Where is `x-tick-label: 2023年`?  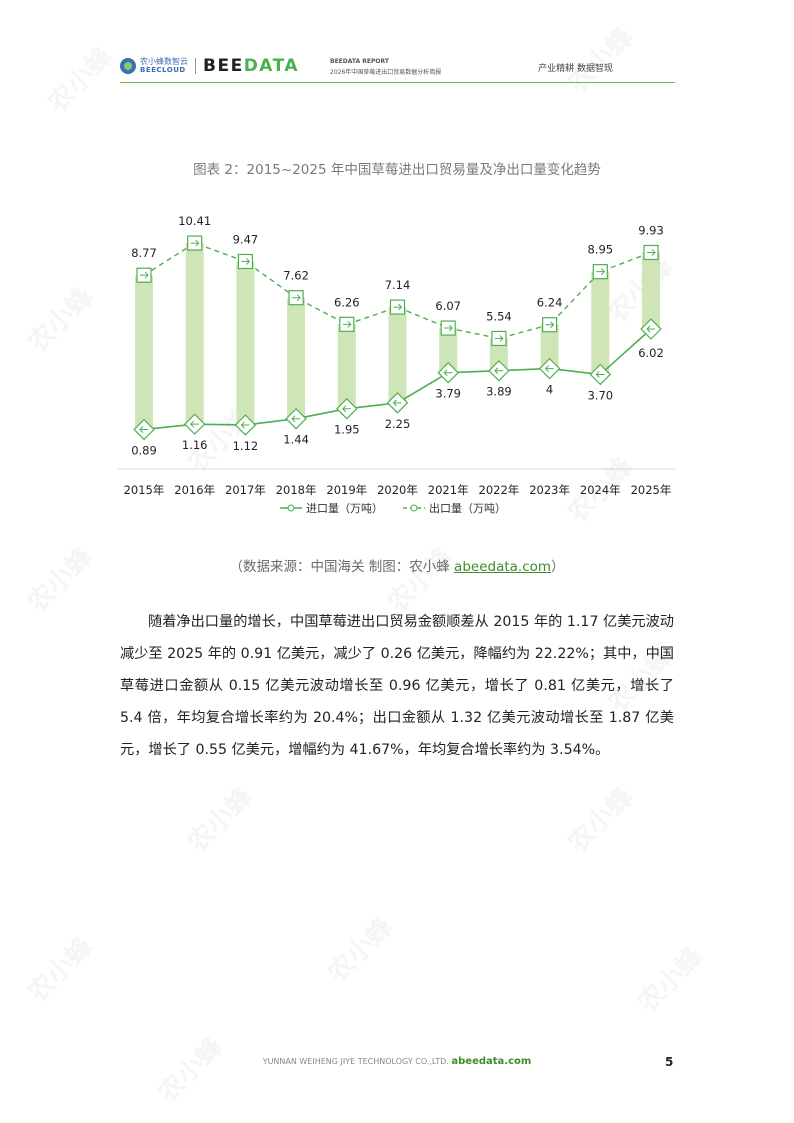 x-tick-label: 2023年 is located at coordinates (549, 490).